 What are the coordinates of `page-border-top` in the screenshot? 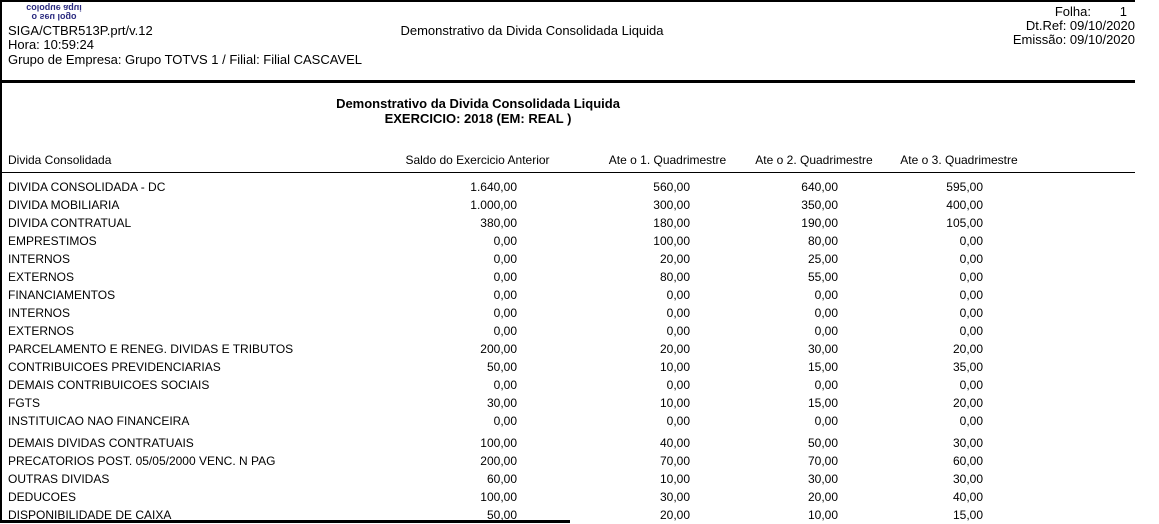 It's located at (567, 1).